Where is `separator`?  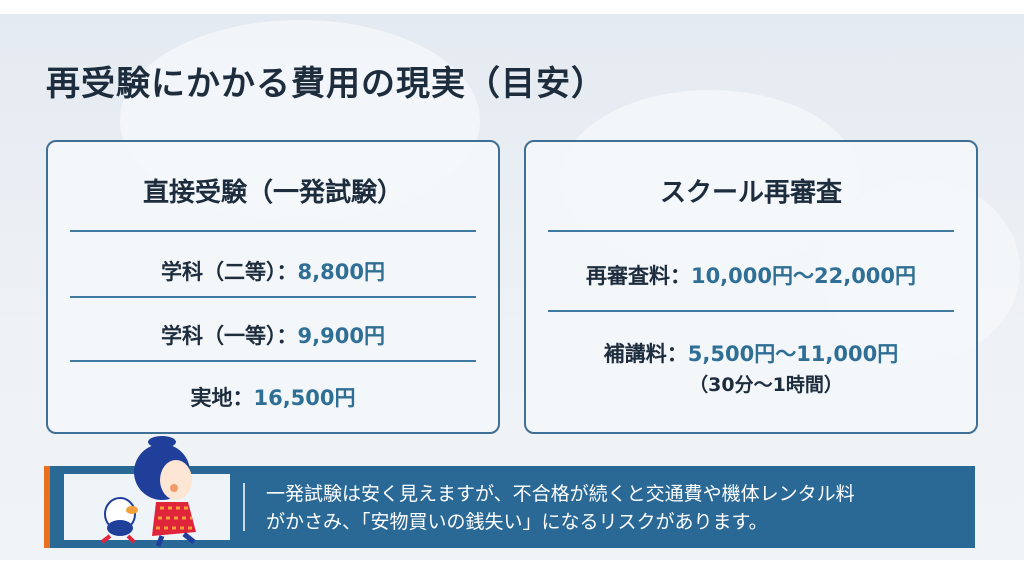
separator is located at coordinates (244, 507).